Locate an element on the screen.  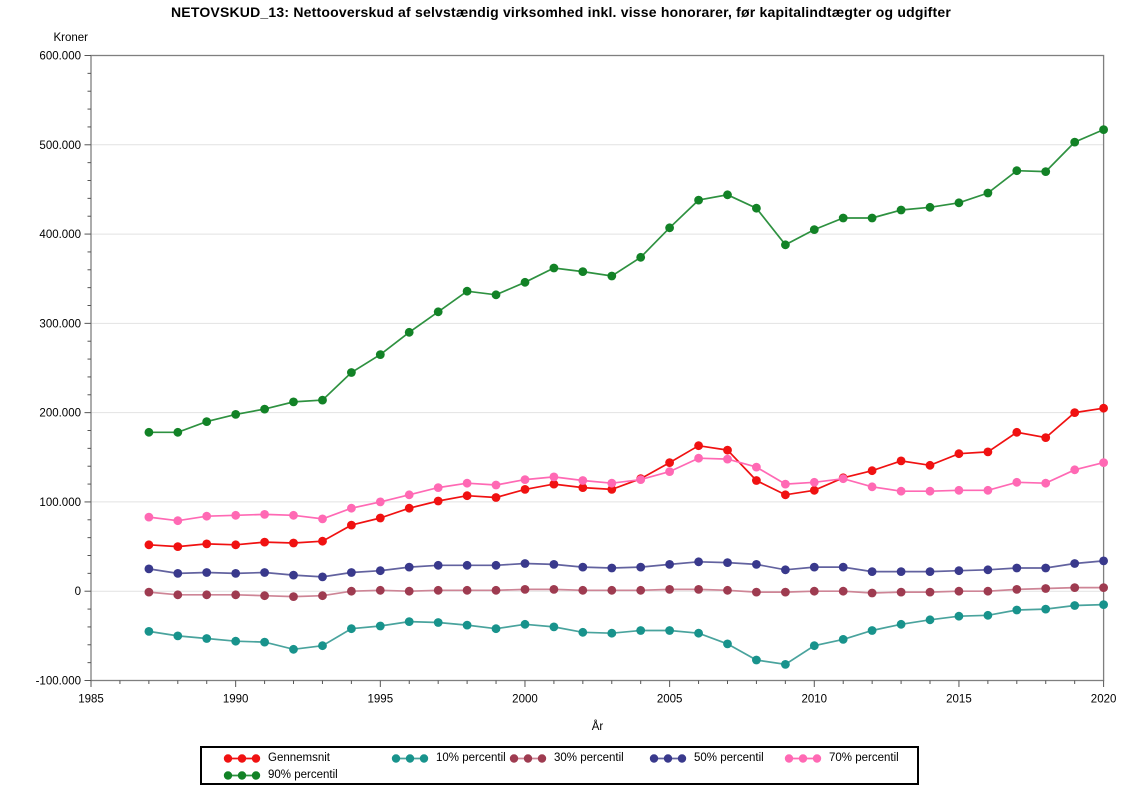
x-axis: 1985 1990 1995 2000 2005 2010 2015 2020 is located at coordinates (597, 693).